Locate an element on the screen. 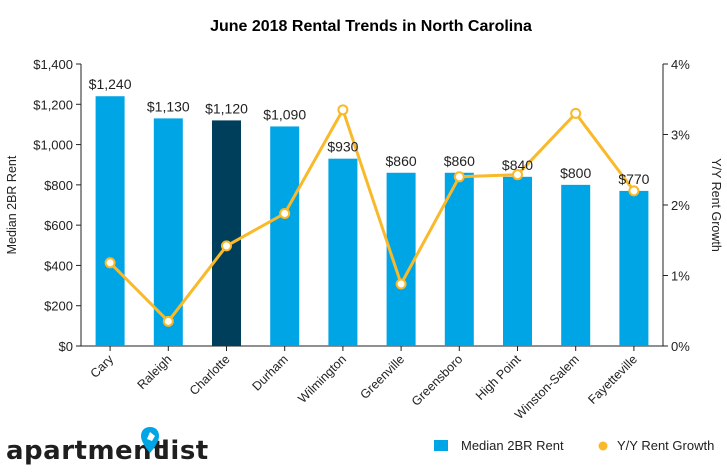 This screenshot has height=473, width=727. bar-value-label: $1,090 is located at coordinates (284, 114).